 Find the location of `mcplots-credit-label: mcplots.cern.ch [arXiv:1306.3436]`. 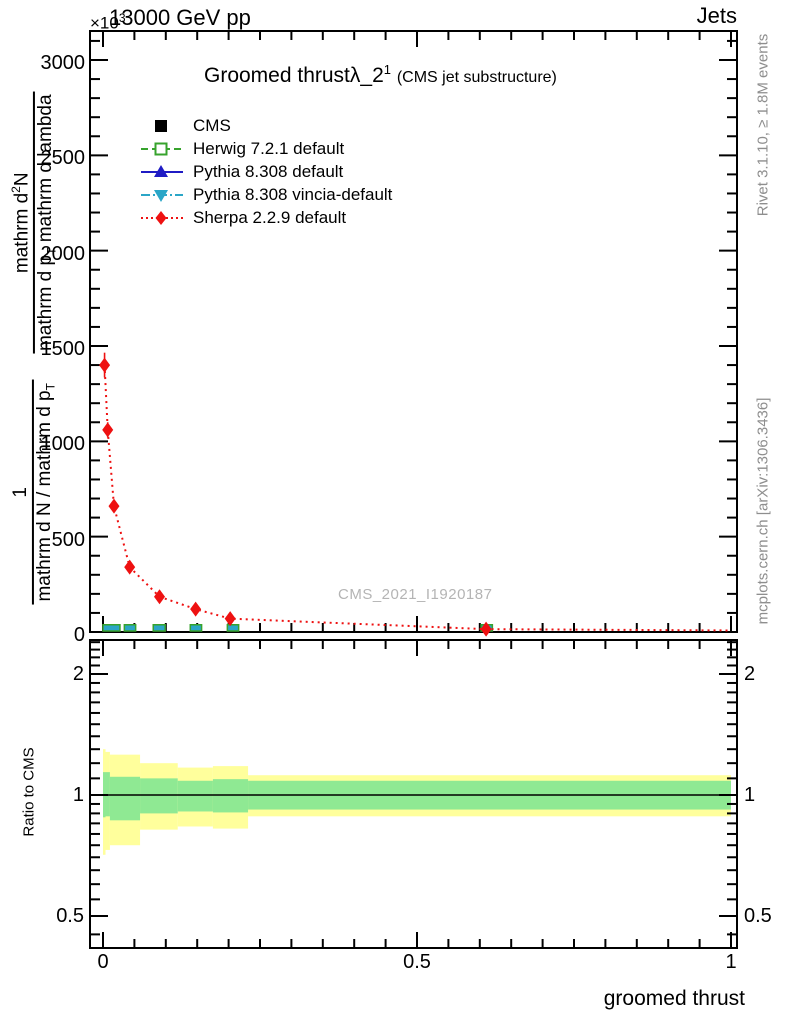

mcplots-credit-label: mcplots.cern.ch [arXiv:1306.3436] is located at coordinates (763, 511).